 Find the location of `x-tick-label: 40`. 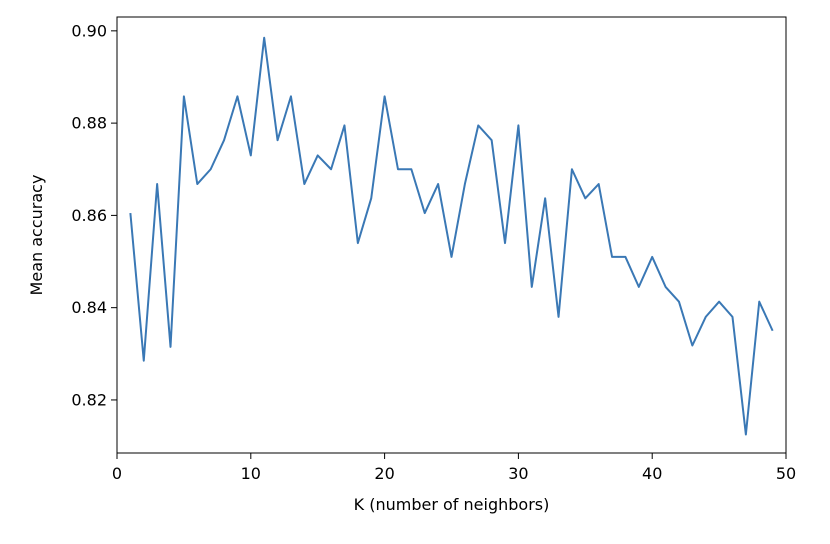

x-tick-label: 40 is located at coordinates (652, 473).